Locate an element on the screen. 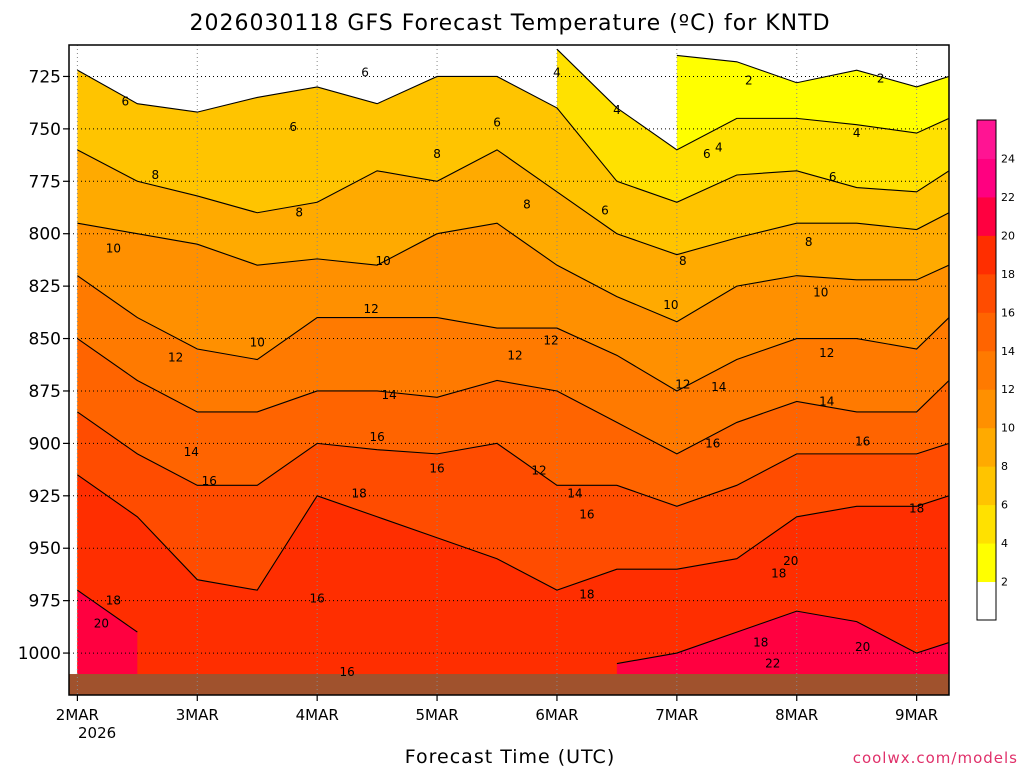 The width and height of the screenshot is (1024, 768). colorbar-tick-label: 24 is located at coordinates (1008, 158).